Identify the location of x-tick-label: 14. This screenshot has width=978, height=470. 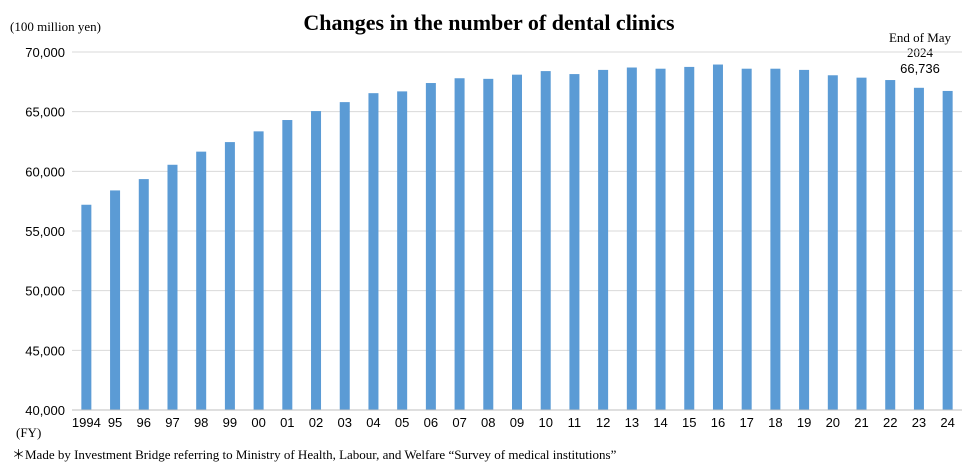
(660, 422).